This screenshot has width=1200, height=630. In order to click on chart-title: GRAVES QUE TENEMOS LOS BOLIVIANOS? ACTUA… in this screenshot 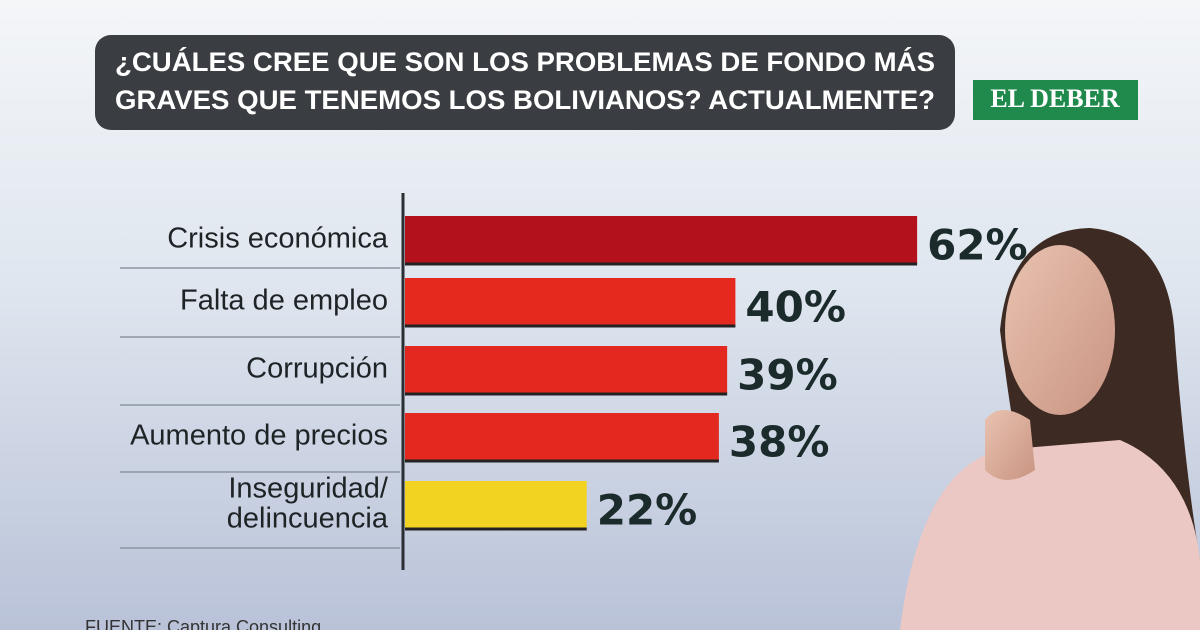, I will do `click(525, 100)`.